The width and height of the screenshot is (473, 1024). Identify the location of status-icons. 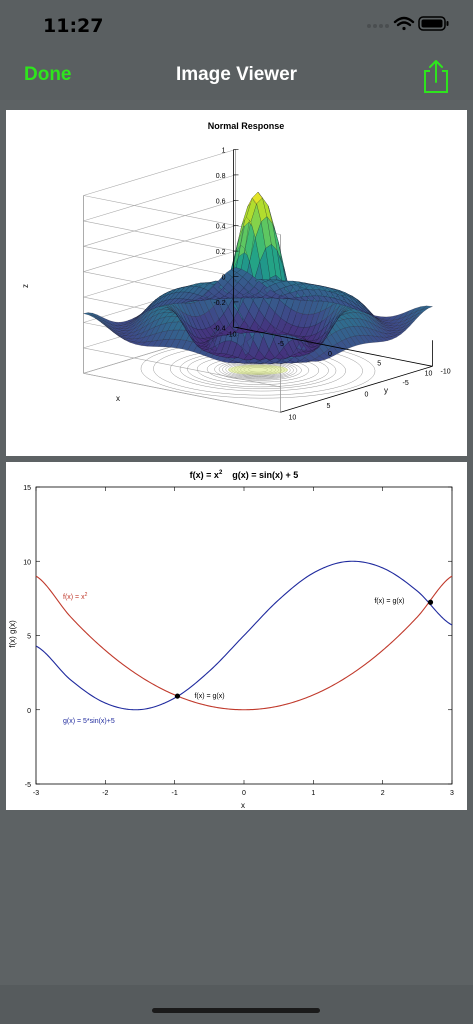
(406, 26).